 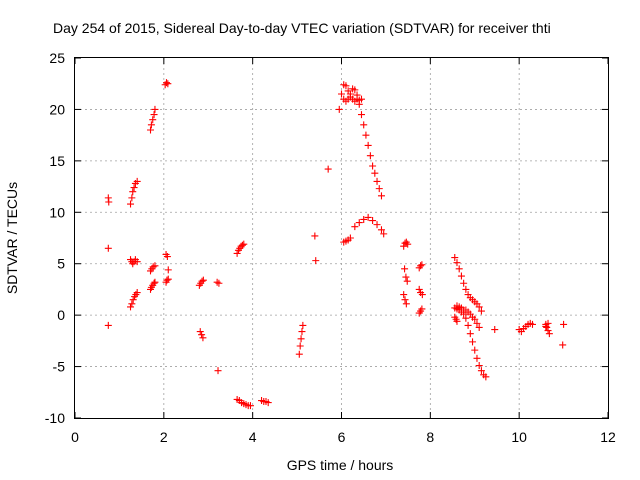 What do you see at coordinates (430, 437) in the screenshot?
I see `x-tick-label: 8` at bounding box center [430, 437].